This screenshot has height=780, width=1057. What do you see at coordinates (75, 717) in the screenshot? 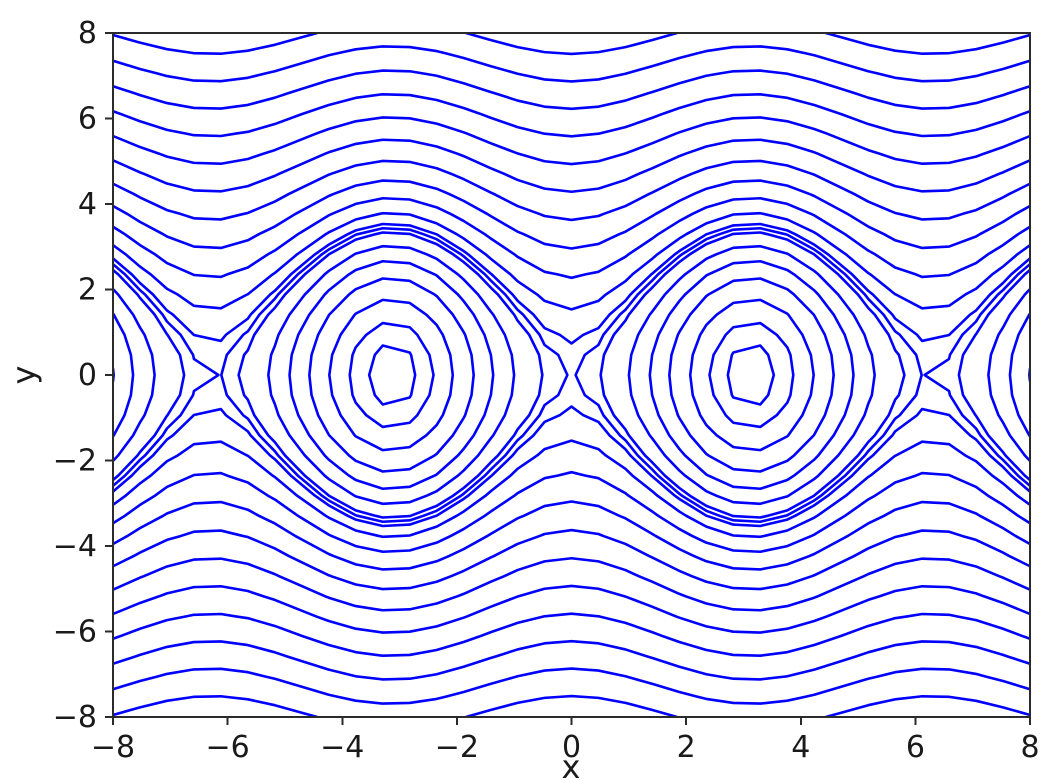
I see `y-tick-label: −8` at bounding box center [75, 717].